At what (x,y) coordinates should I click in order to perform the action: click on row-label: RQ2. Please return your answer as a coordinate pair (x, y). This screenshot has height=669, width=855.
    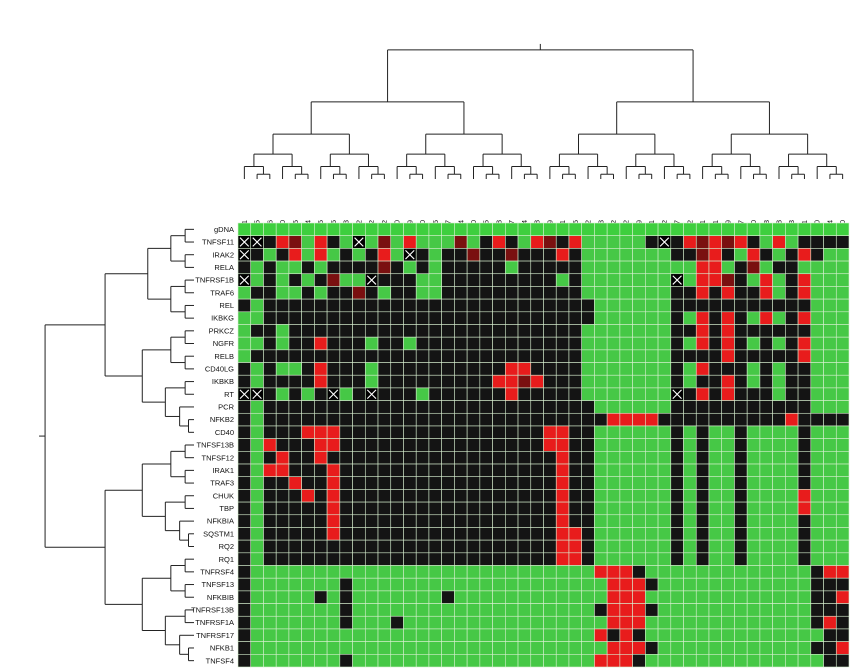
    Looking at the image, I should click on (226, 546).